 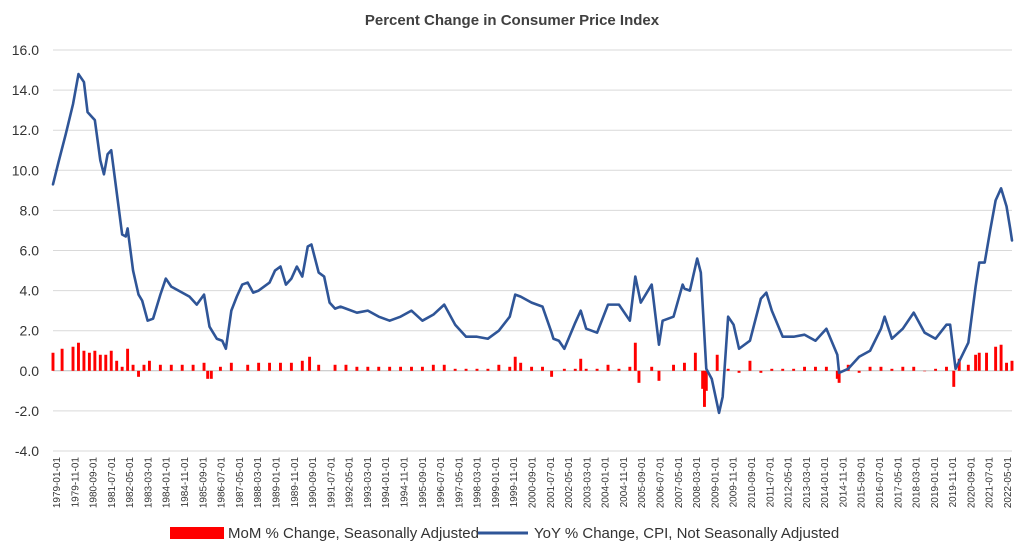 What do you see at coordinates (25, 130) in the screenshot?
I see `y-tick-label: 12.0` at bounding box center [25, 130].